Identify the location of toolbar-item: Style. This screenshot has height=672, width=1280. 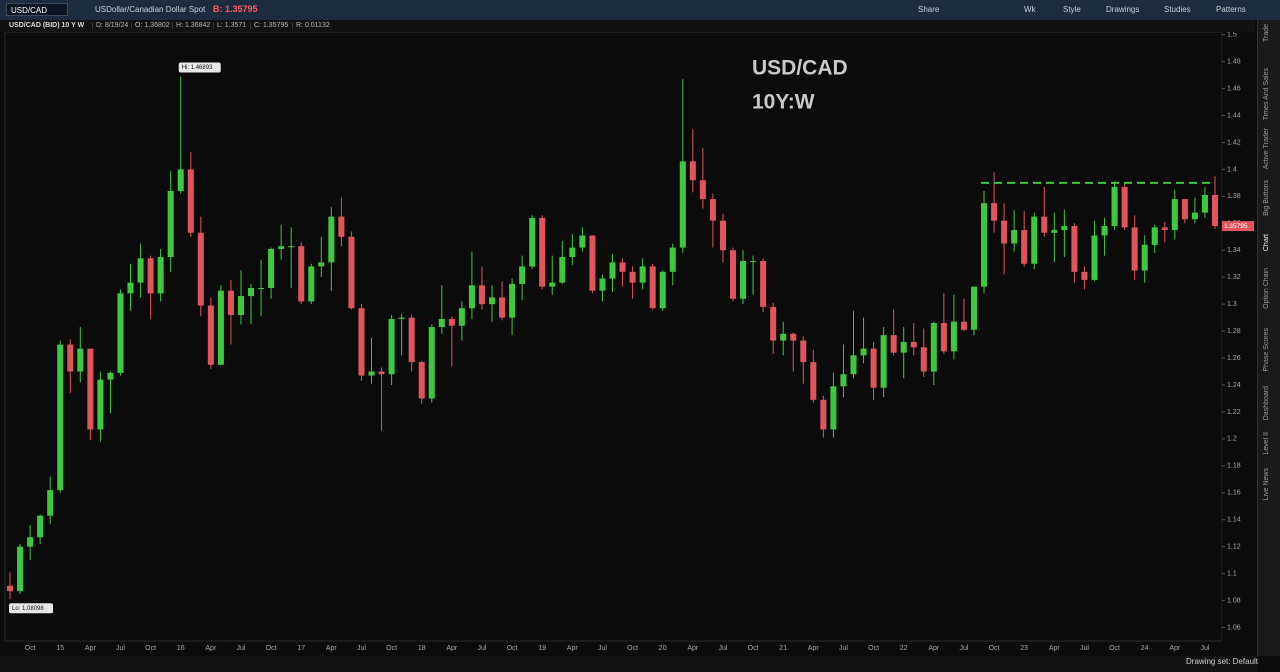
(1072, 9).